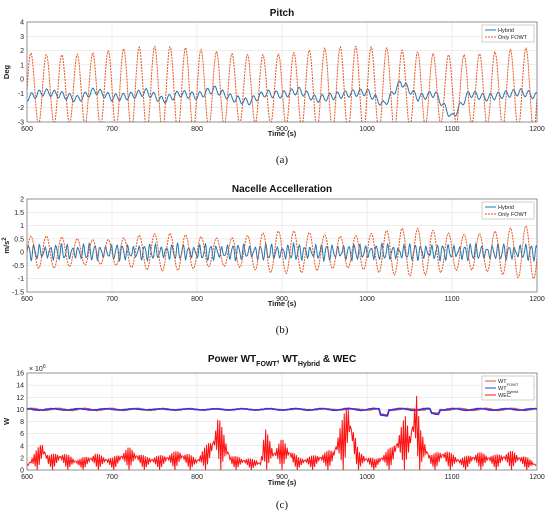  I want to click on y-tick-label: 6, so click(22, 434).